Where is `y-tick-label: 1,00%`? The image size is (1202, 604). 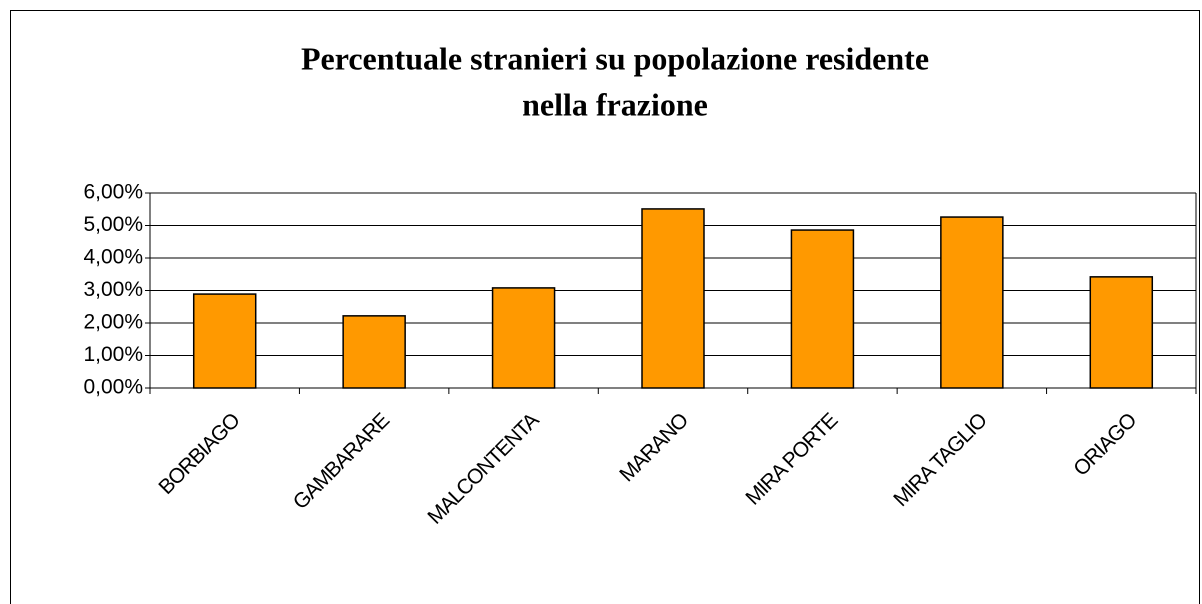 y-tick-label: 1,00% is located at coordinates (113, 354).